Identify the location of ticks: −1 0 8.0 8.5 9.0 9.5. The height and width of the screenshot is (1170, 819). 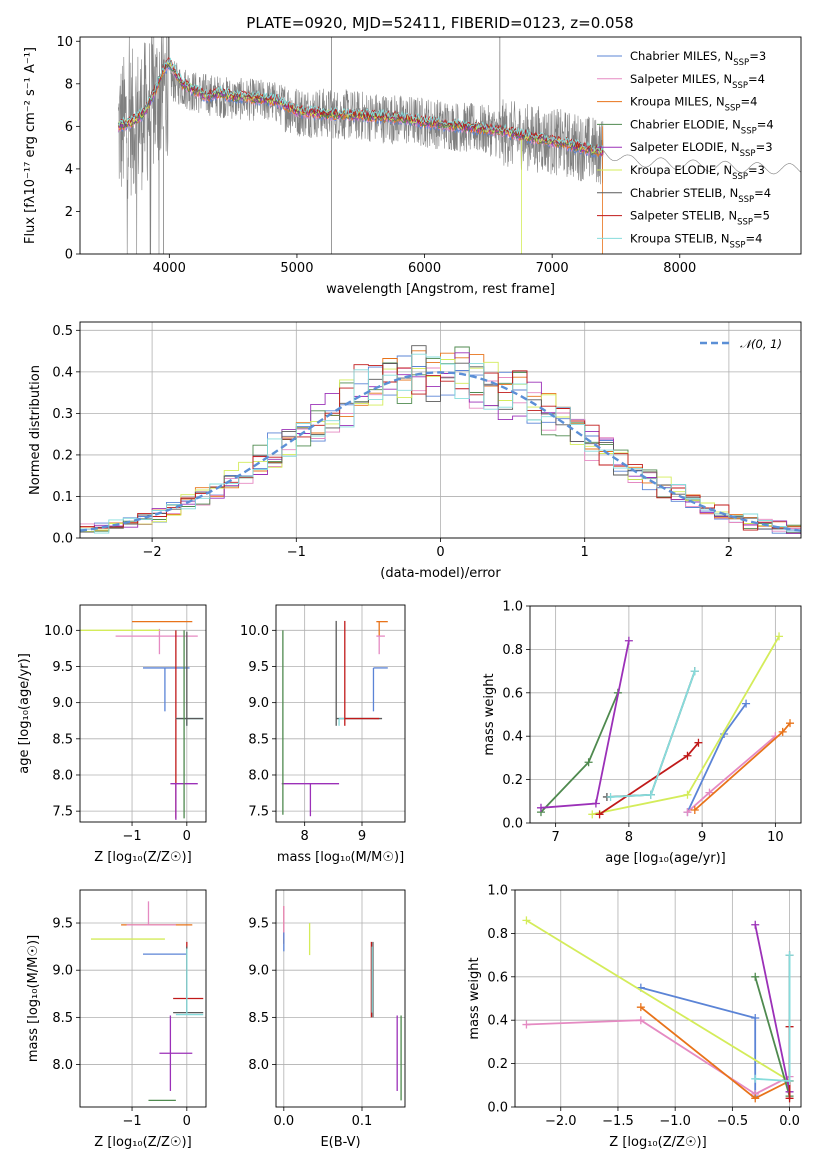
(121, 1023).